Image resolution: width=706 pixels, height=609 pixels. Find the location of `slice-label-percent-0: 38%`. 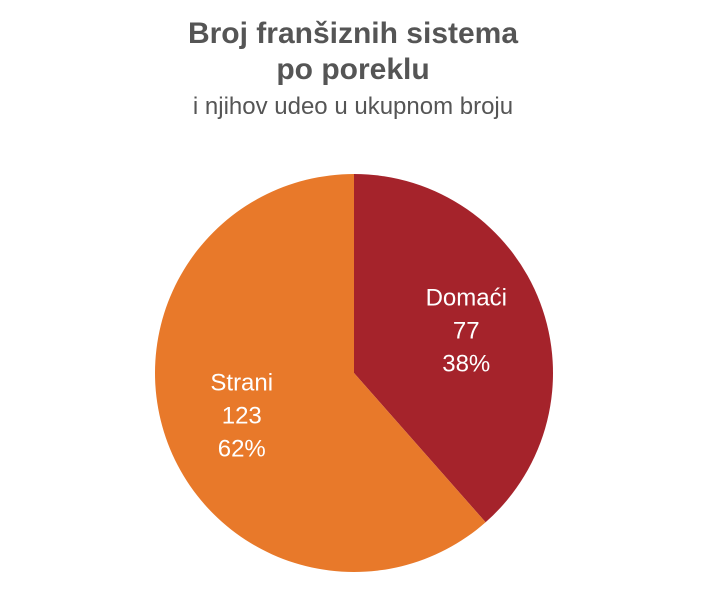

slice-label-percent-0: 38% is located at coordinates (466, 364).